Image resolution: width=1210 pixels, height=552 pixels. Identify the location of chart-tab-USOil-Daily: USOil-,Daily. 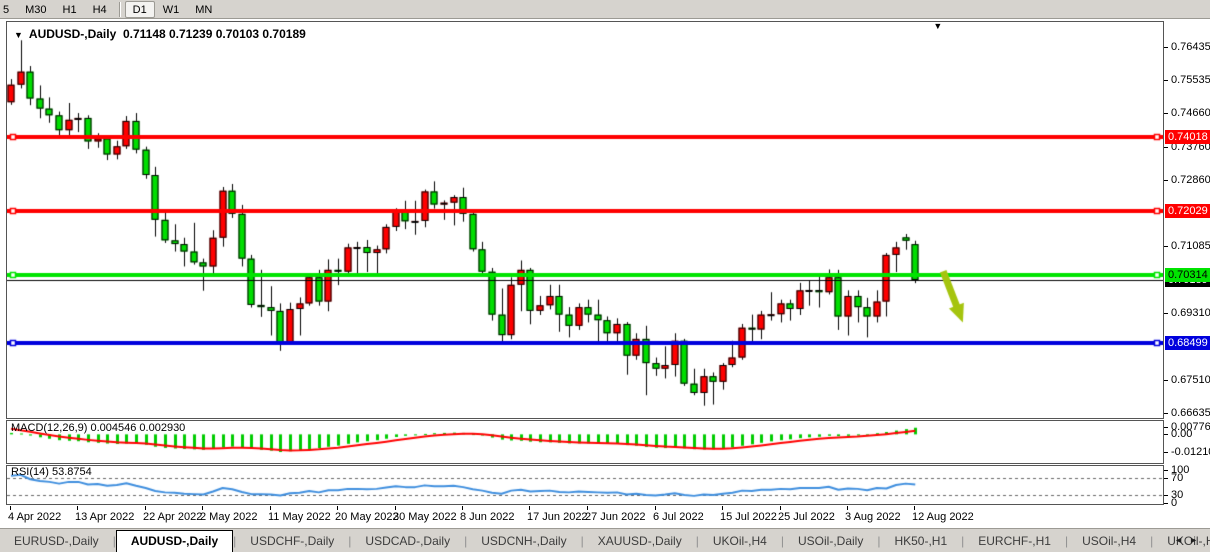
(830, 541).